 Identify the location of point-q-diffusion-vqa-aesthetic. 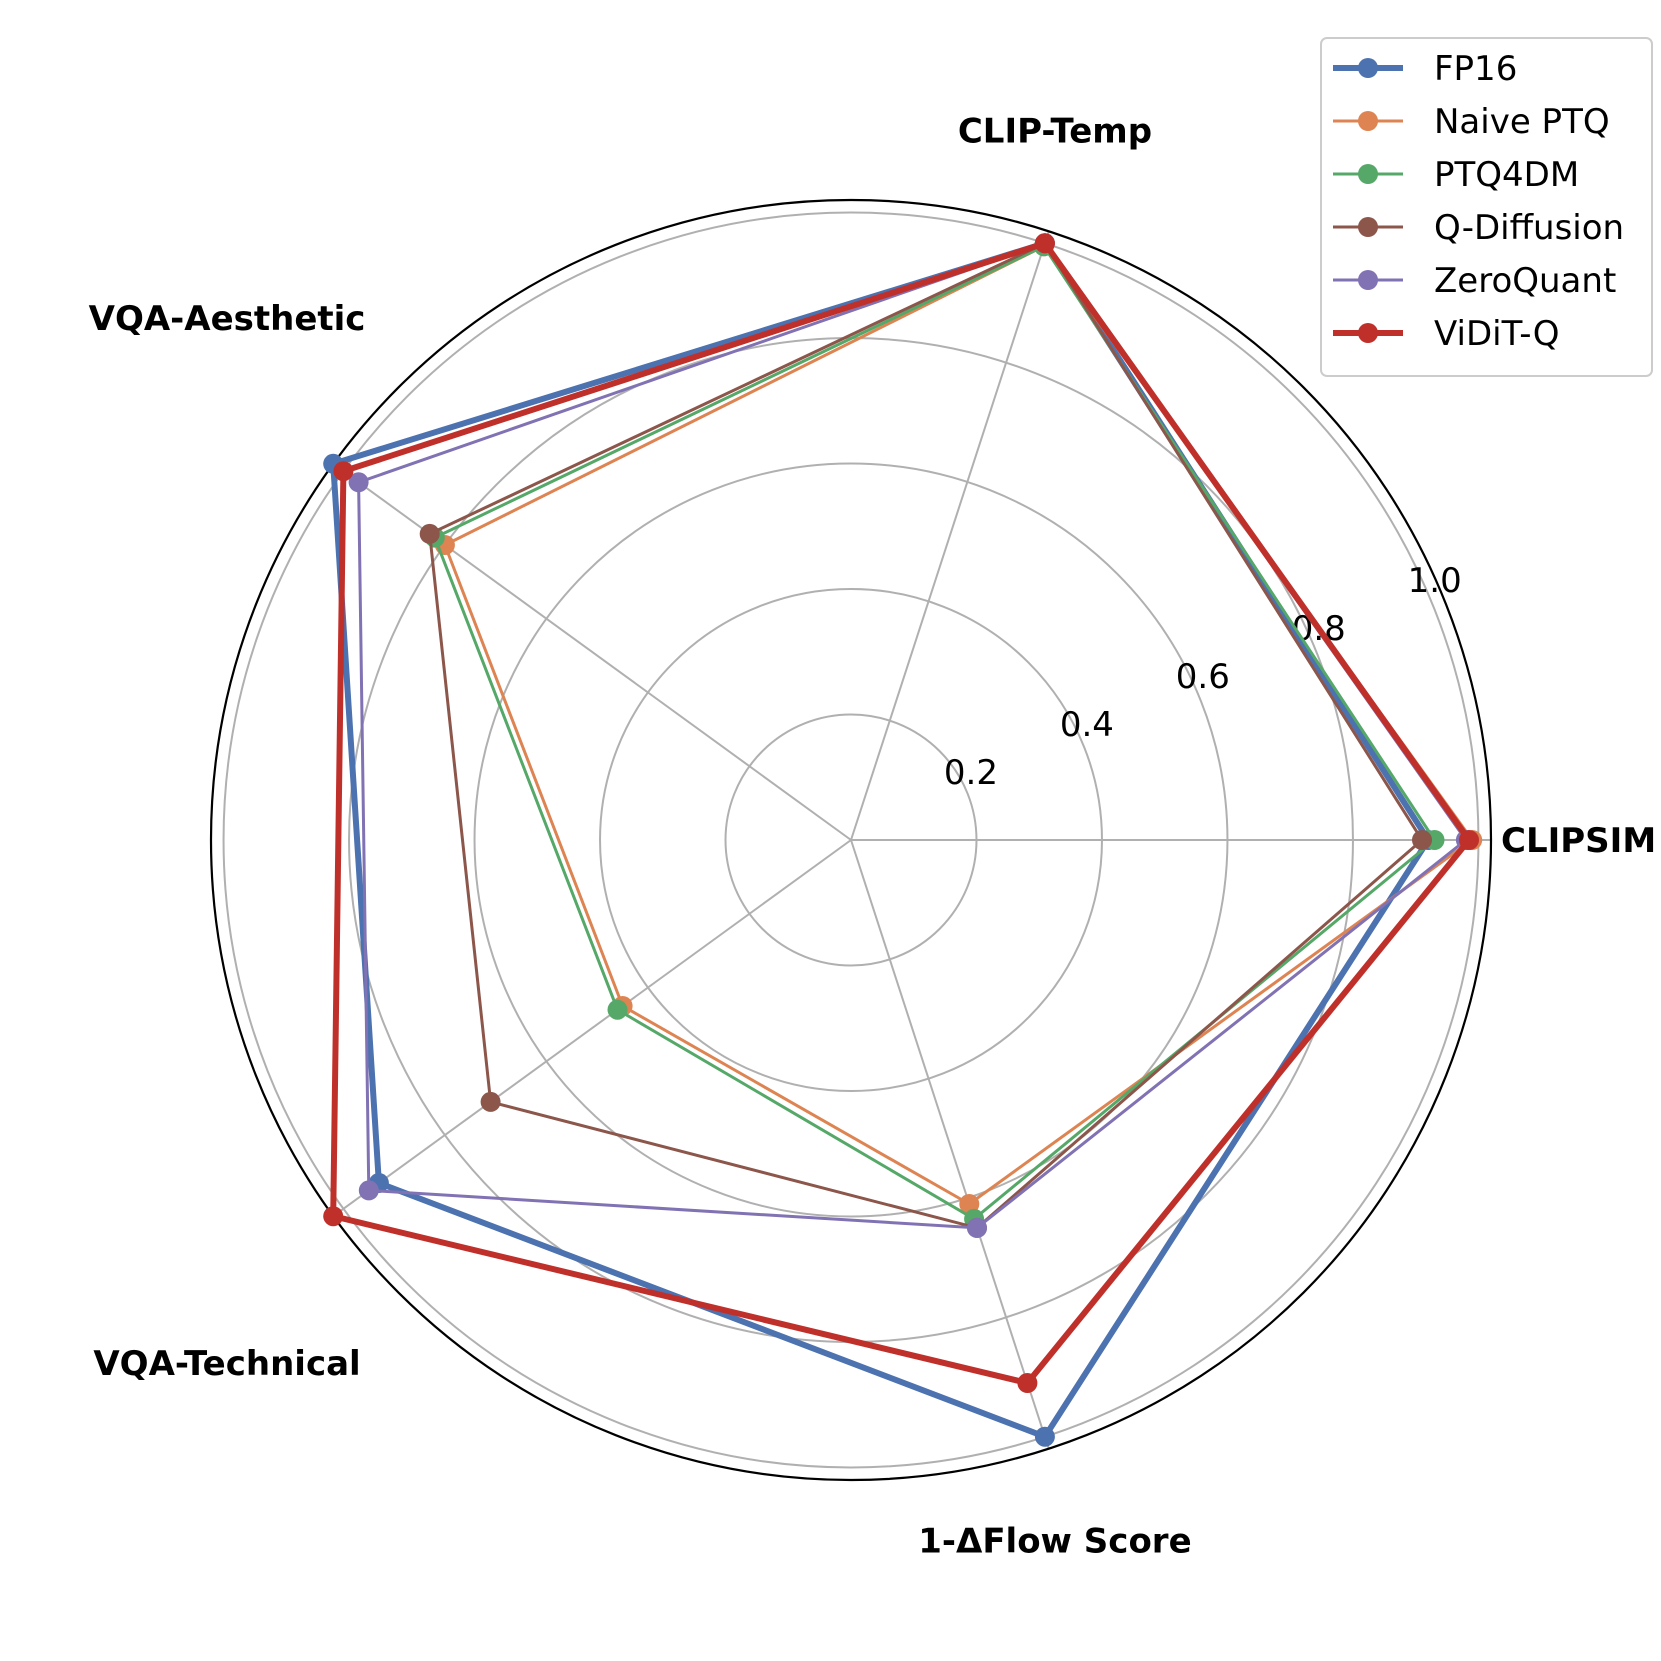
(429, 533).